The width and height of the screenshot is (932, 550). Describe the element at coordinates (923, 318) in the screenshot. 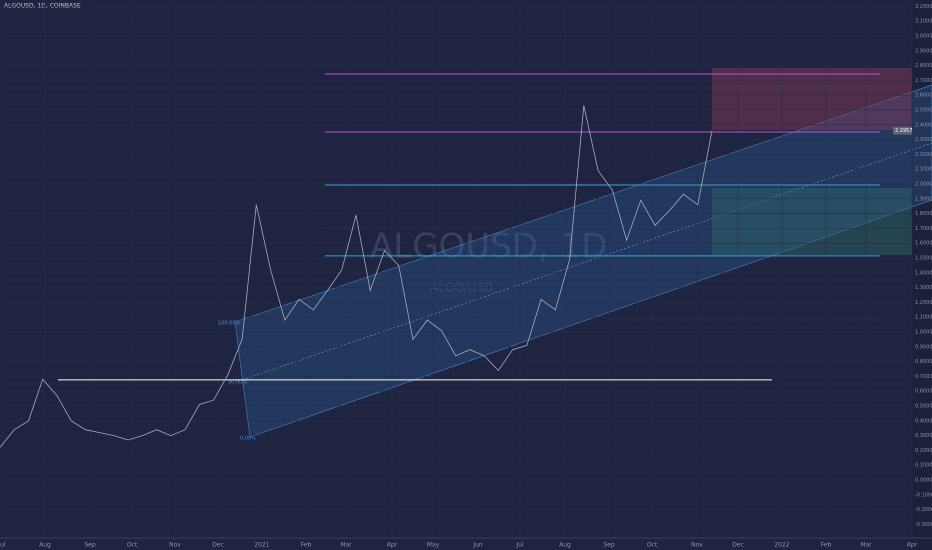

I see `y-tick-label: 1.1000` at that location.